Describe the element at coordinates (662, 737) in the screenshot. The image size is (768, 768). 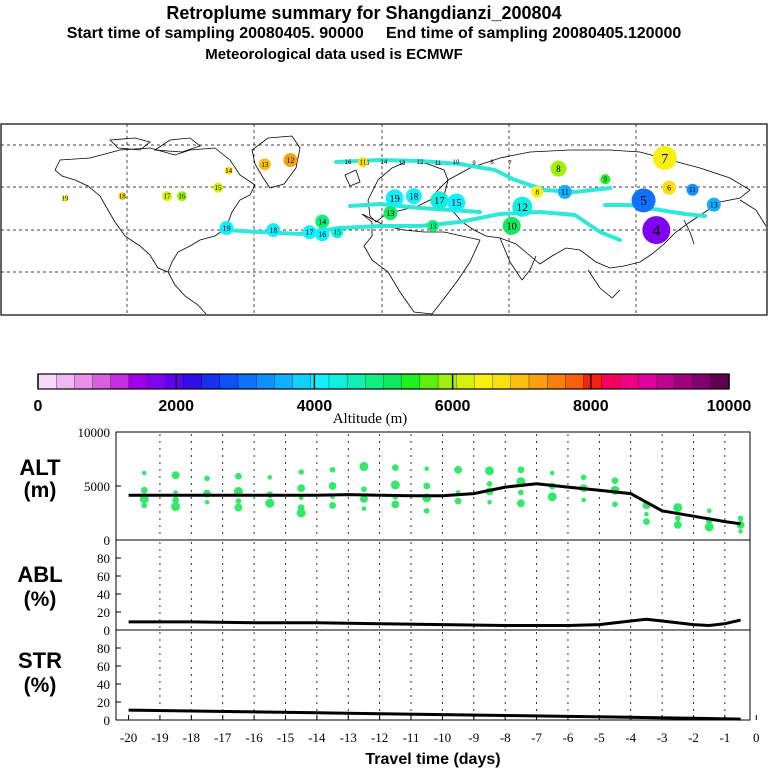
I see `x-tick-label: -3` at that location.